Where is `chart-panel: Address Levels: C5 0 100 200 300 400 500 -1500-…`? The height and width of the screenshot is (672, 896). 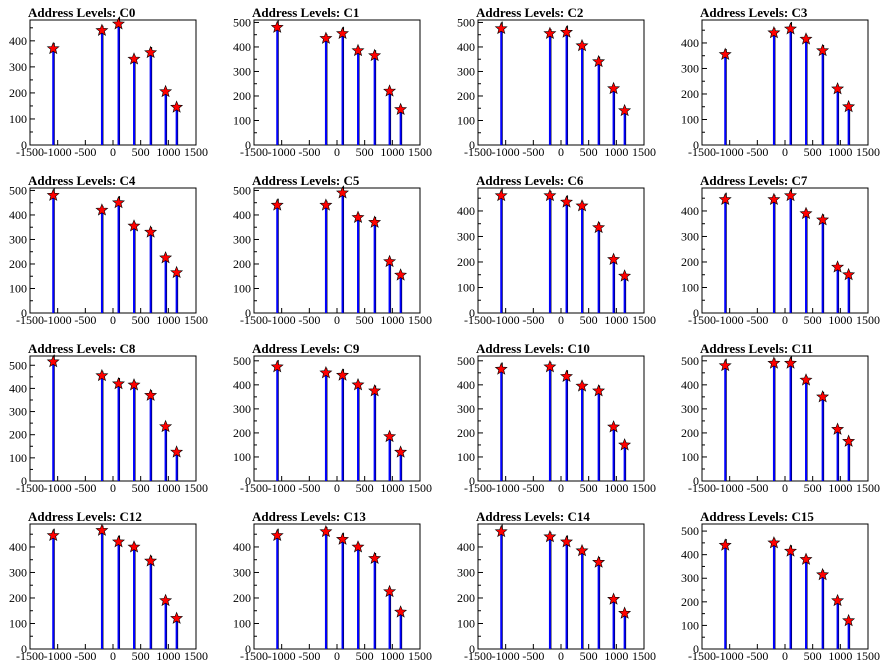 chart-panel: Address Levels: C5 0 100 200 300 400 500 -1500-… is located at coordinates (336, 252).